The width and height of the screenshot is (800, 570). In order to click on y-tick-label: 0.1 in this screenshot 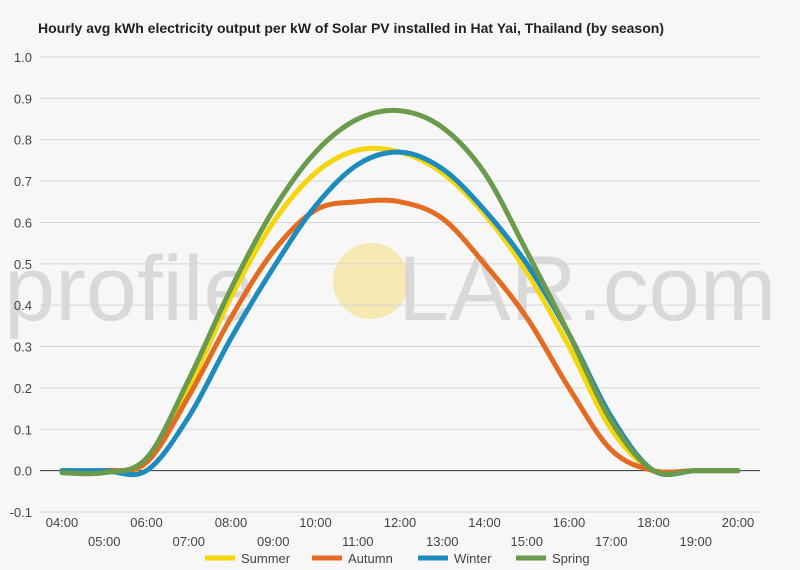, I will do `click(23, 429)`.